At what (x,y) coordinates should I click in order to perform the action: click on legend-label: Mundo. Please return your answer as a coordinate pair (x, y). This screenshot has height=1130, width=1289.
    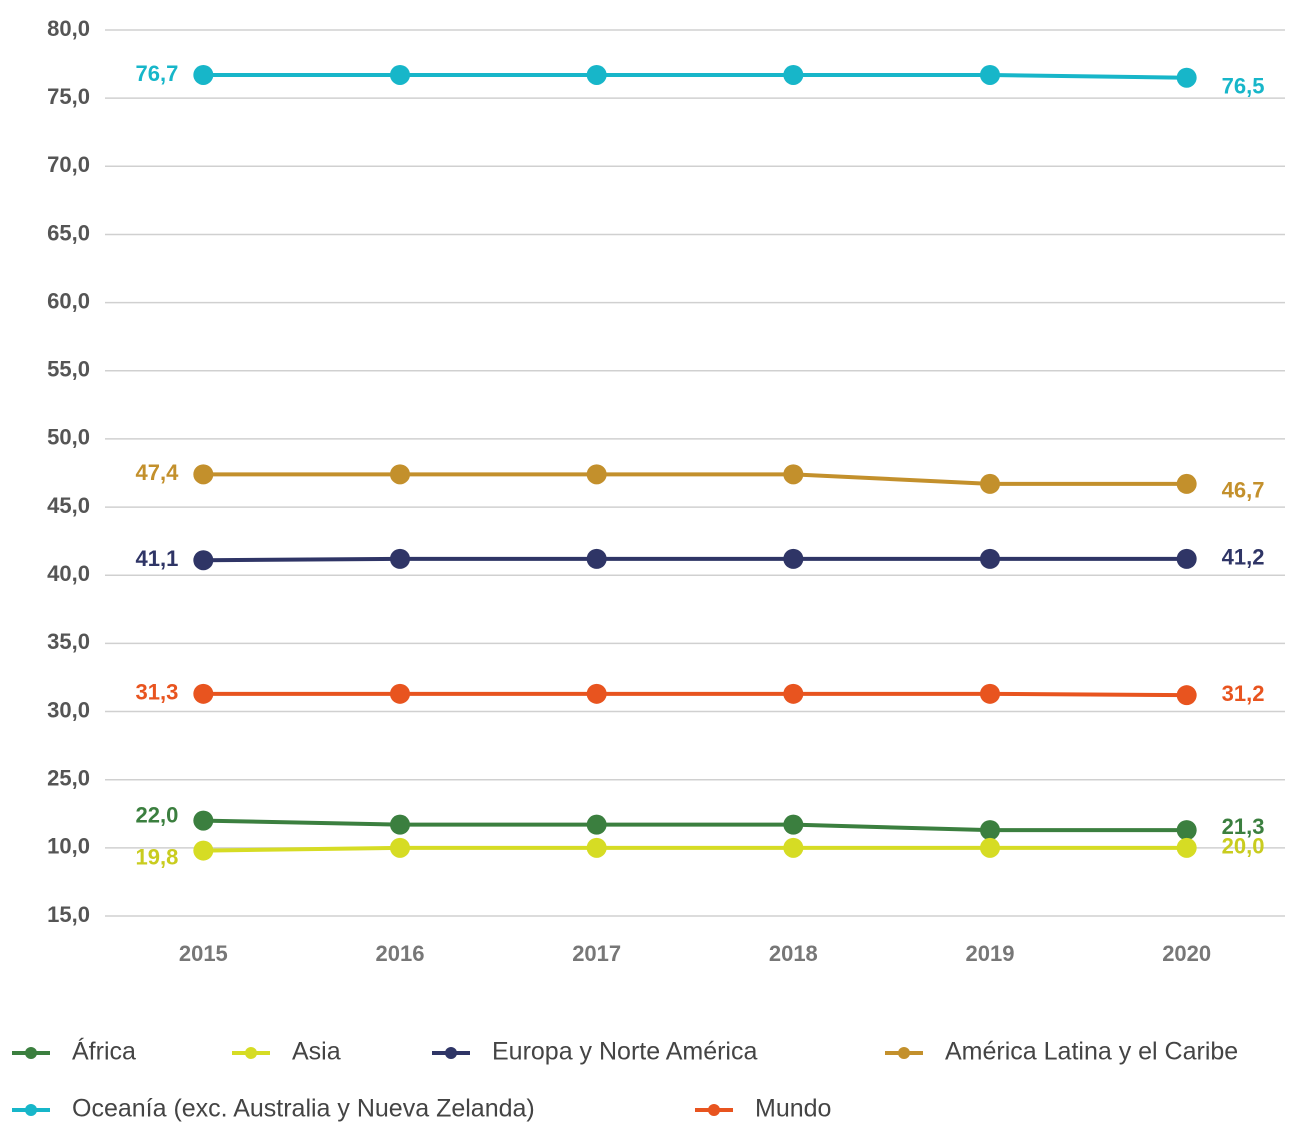
    Looking at the image, I should click on (793, 1109).